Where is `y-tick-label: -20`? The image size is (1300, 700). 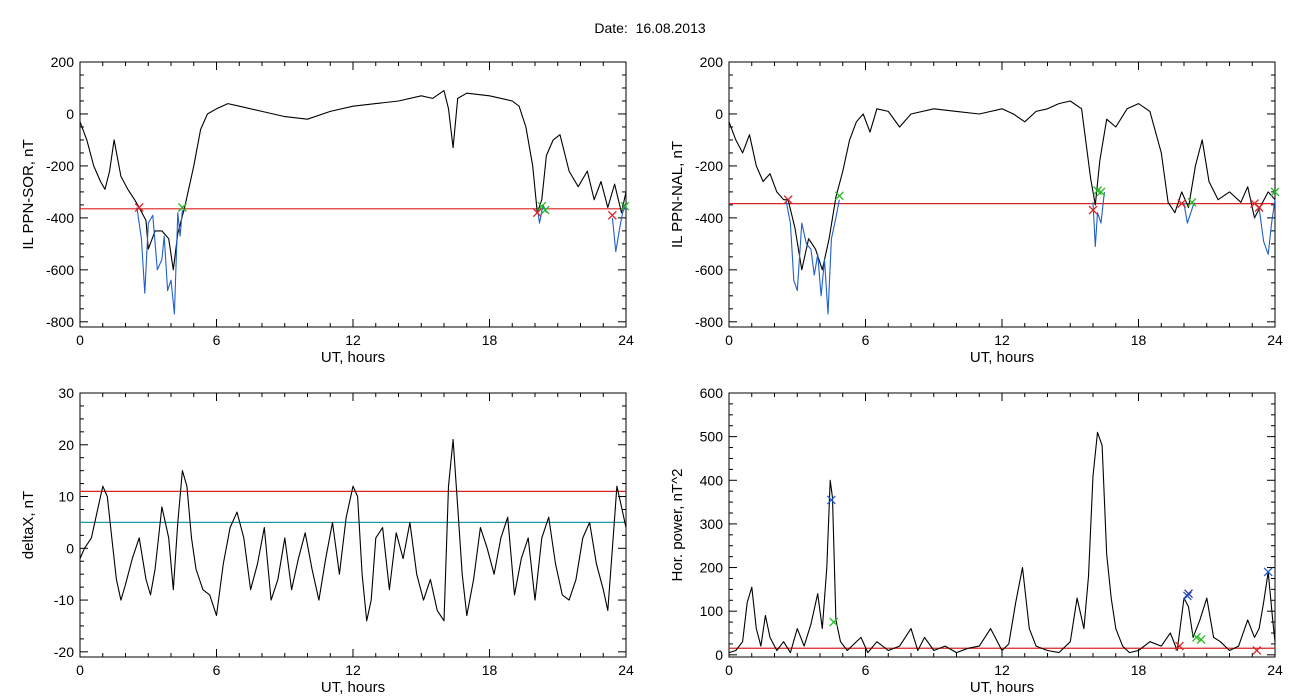
y-tick-label: -20 is located at coordinates (64, 652).